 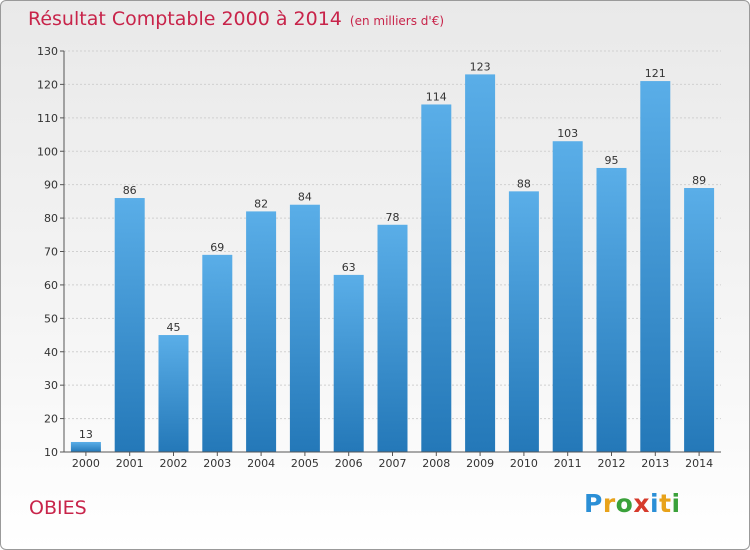 I want to click on value-label: 84, so click(x=305, y=197).